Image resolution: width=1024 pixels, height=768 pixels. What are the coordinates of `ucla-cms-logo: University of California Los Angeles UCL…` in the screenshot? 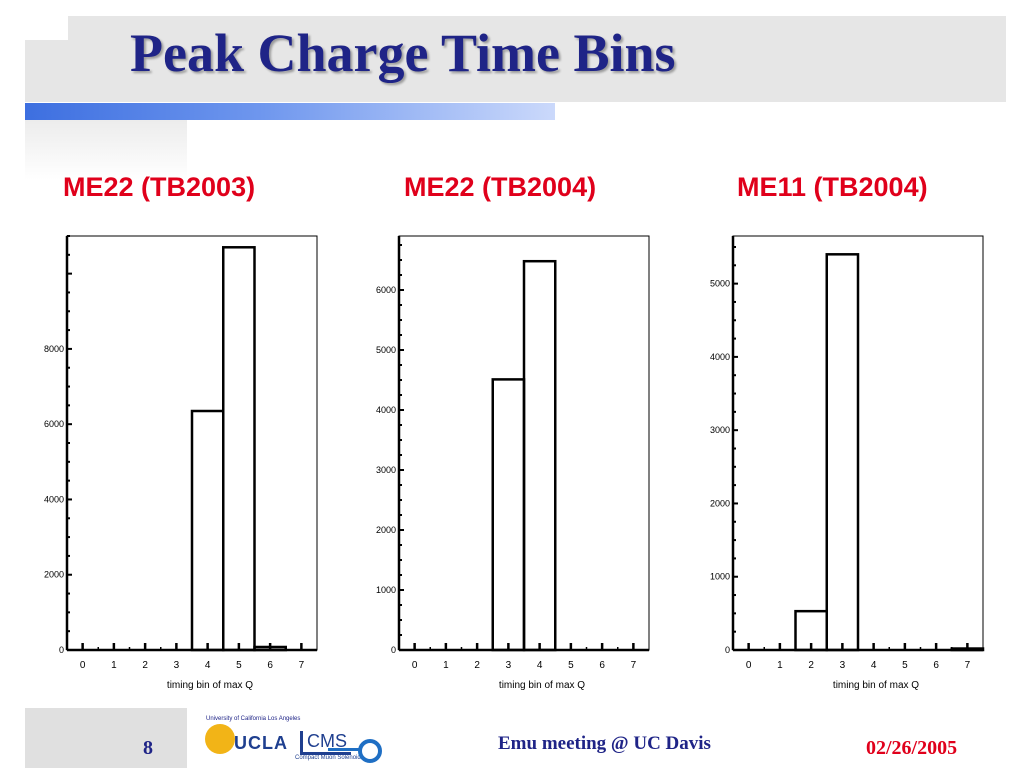 It's located at (295, 740).